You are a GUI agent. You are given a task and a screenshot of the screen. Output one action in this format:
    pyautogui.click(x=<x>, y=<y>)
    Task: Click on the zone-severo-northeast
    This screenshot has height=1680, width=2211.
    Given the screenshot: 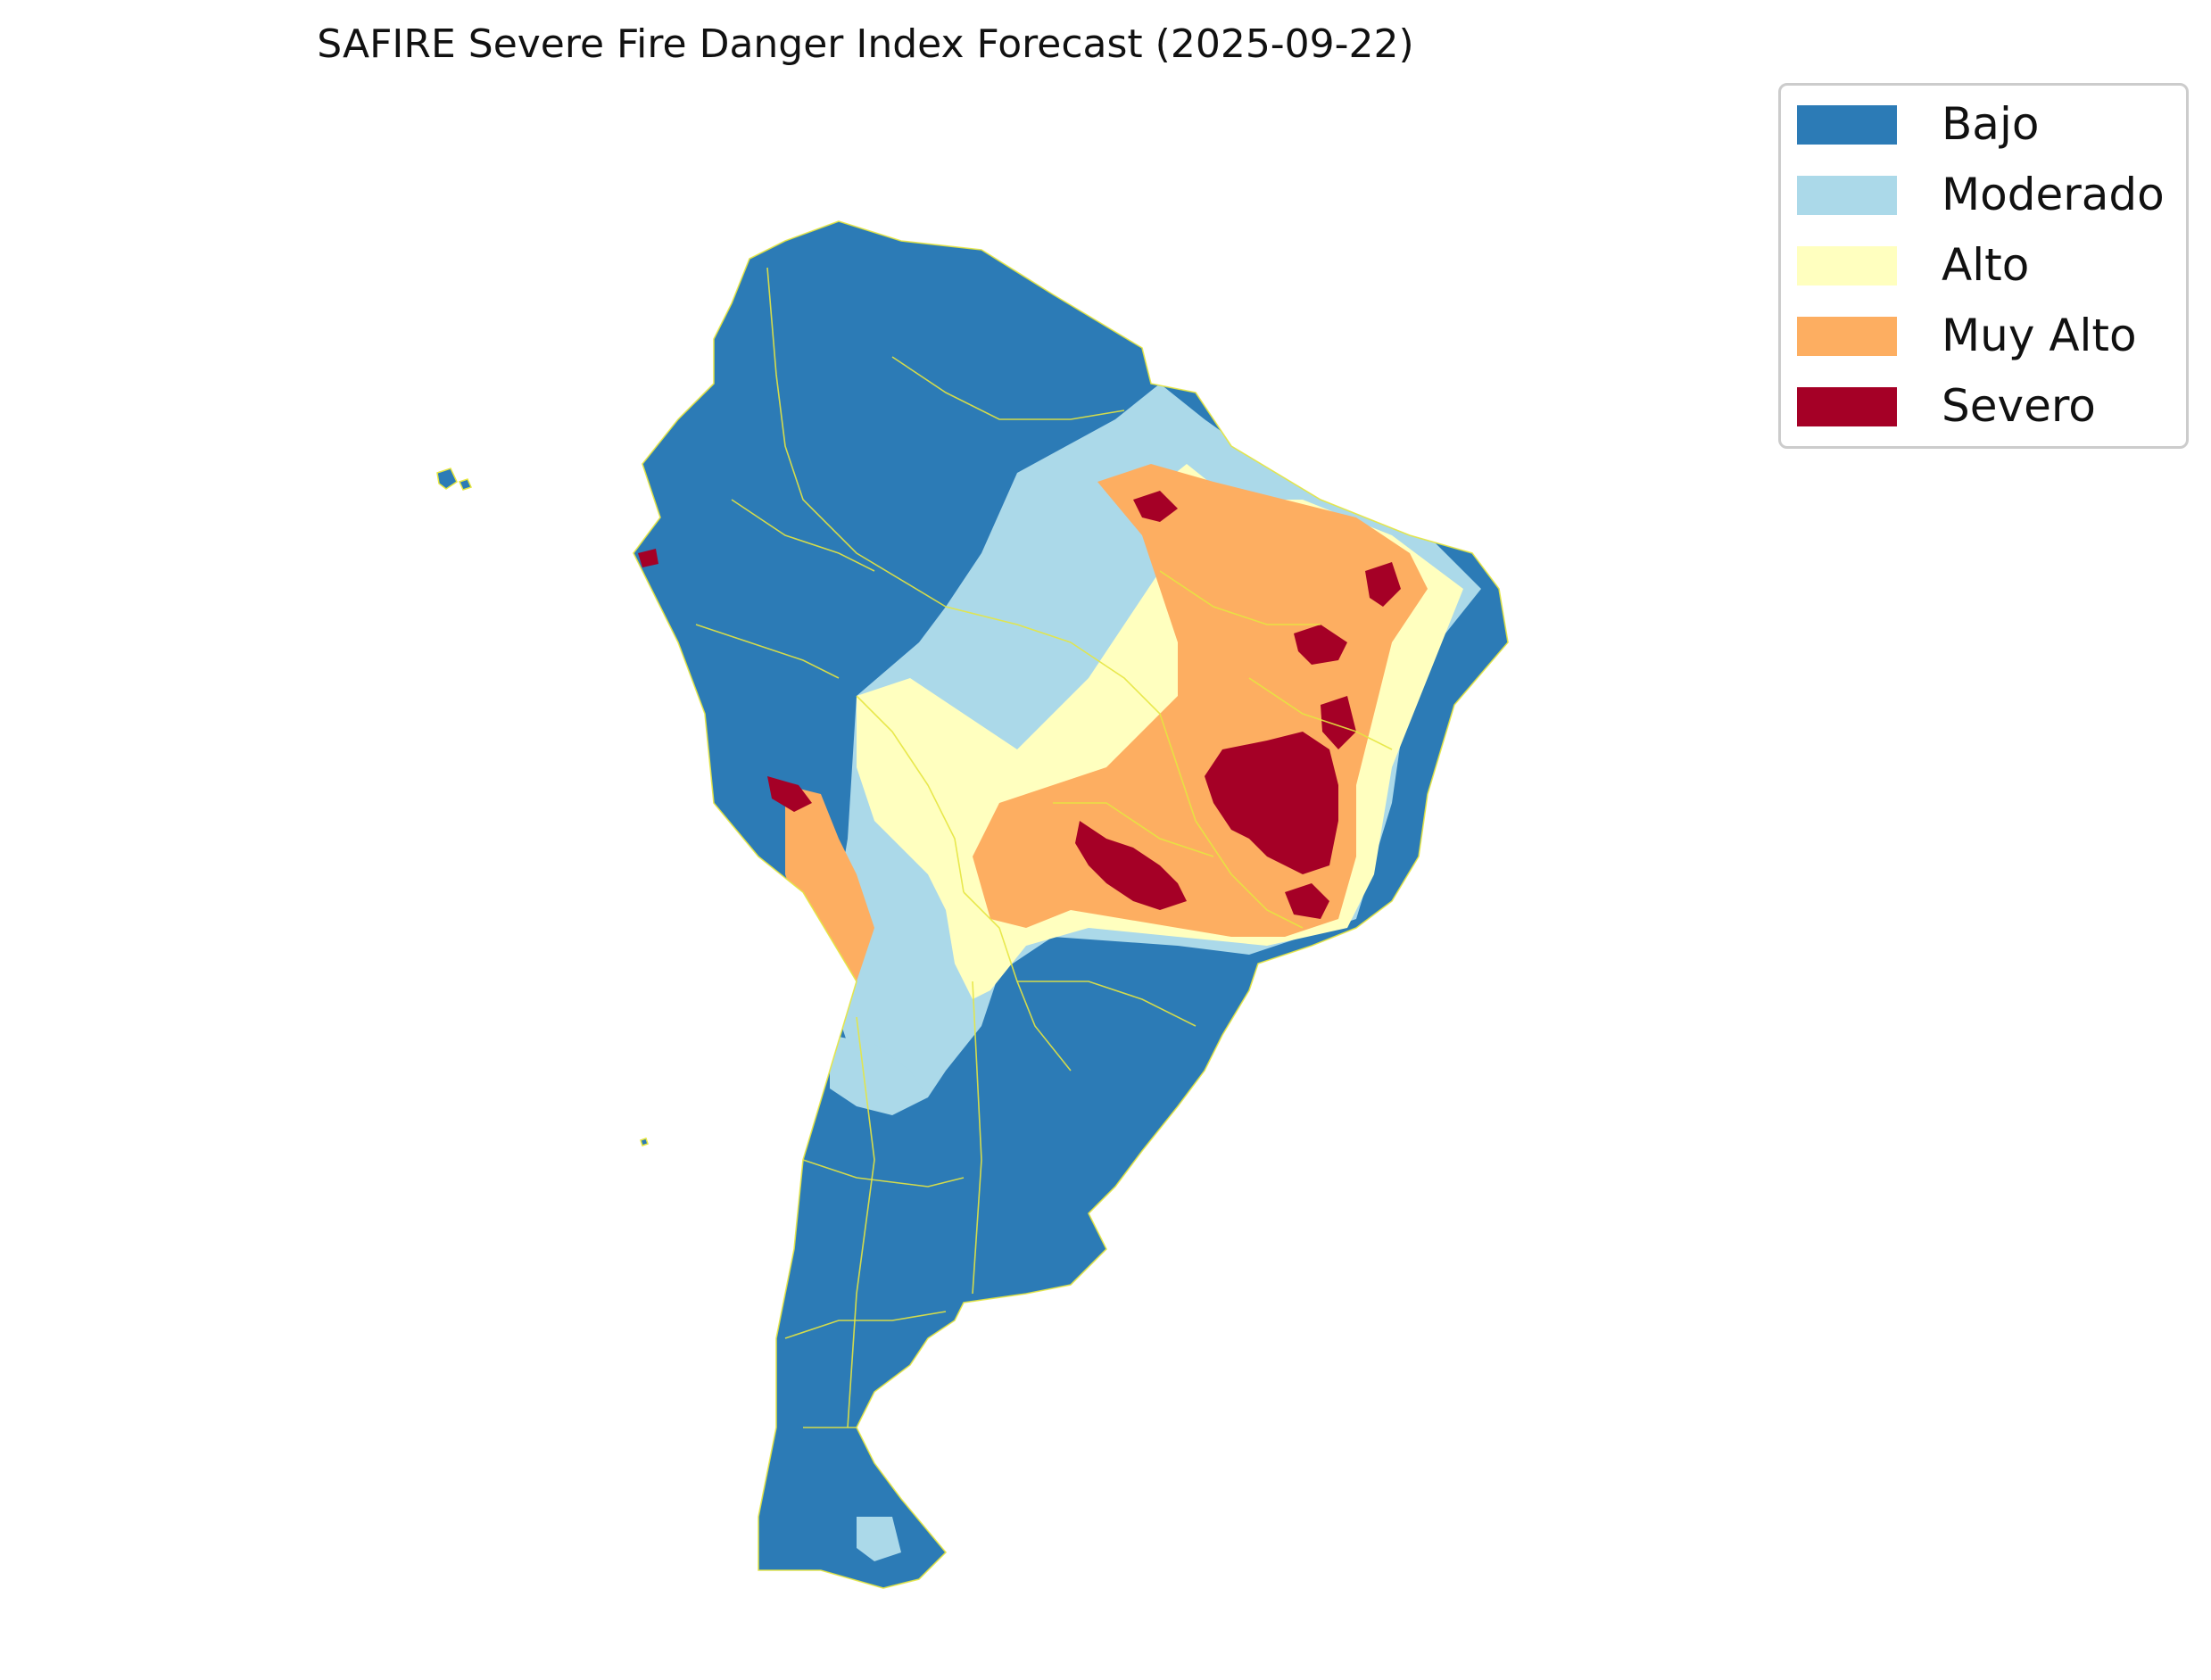 What is the action you would take?
    pyautogui.click(x=1320, y=645)
    